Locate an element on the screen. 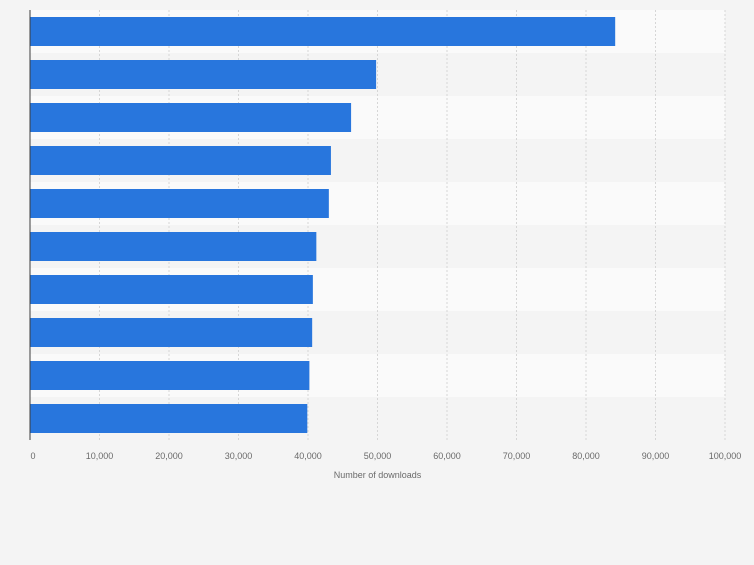 The height and width of the screenshot is (565, 754). x-tick-label: 20,000 is located at coordinates (169, 456).